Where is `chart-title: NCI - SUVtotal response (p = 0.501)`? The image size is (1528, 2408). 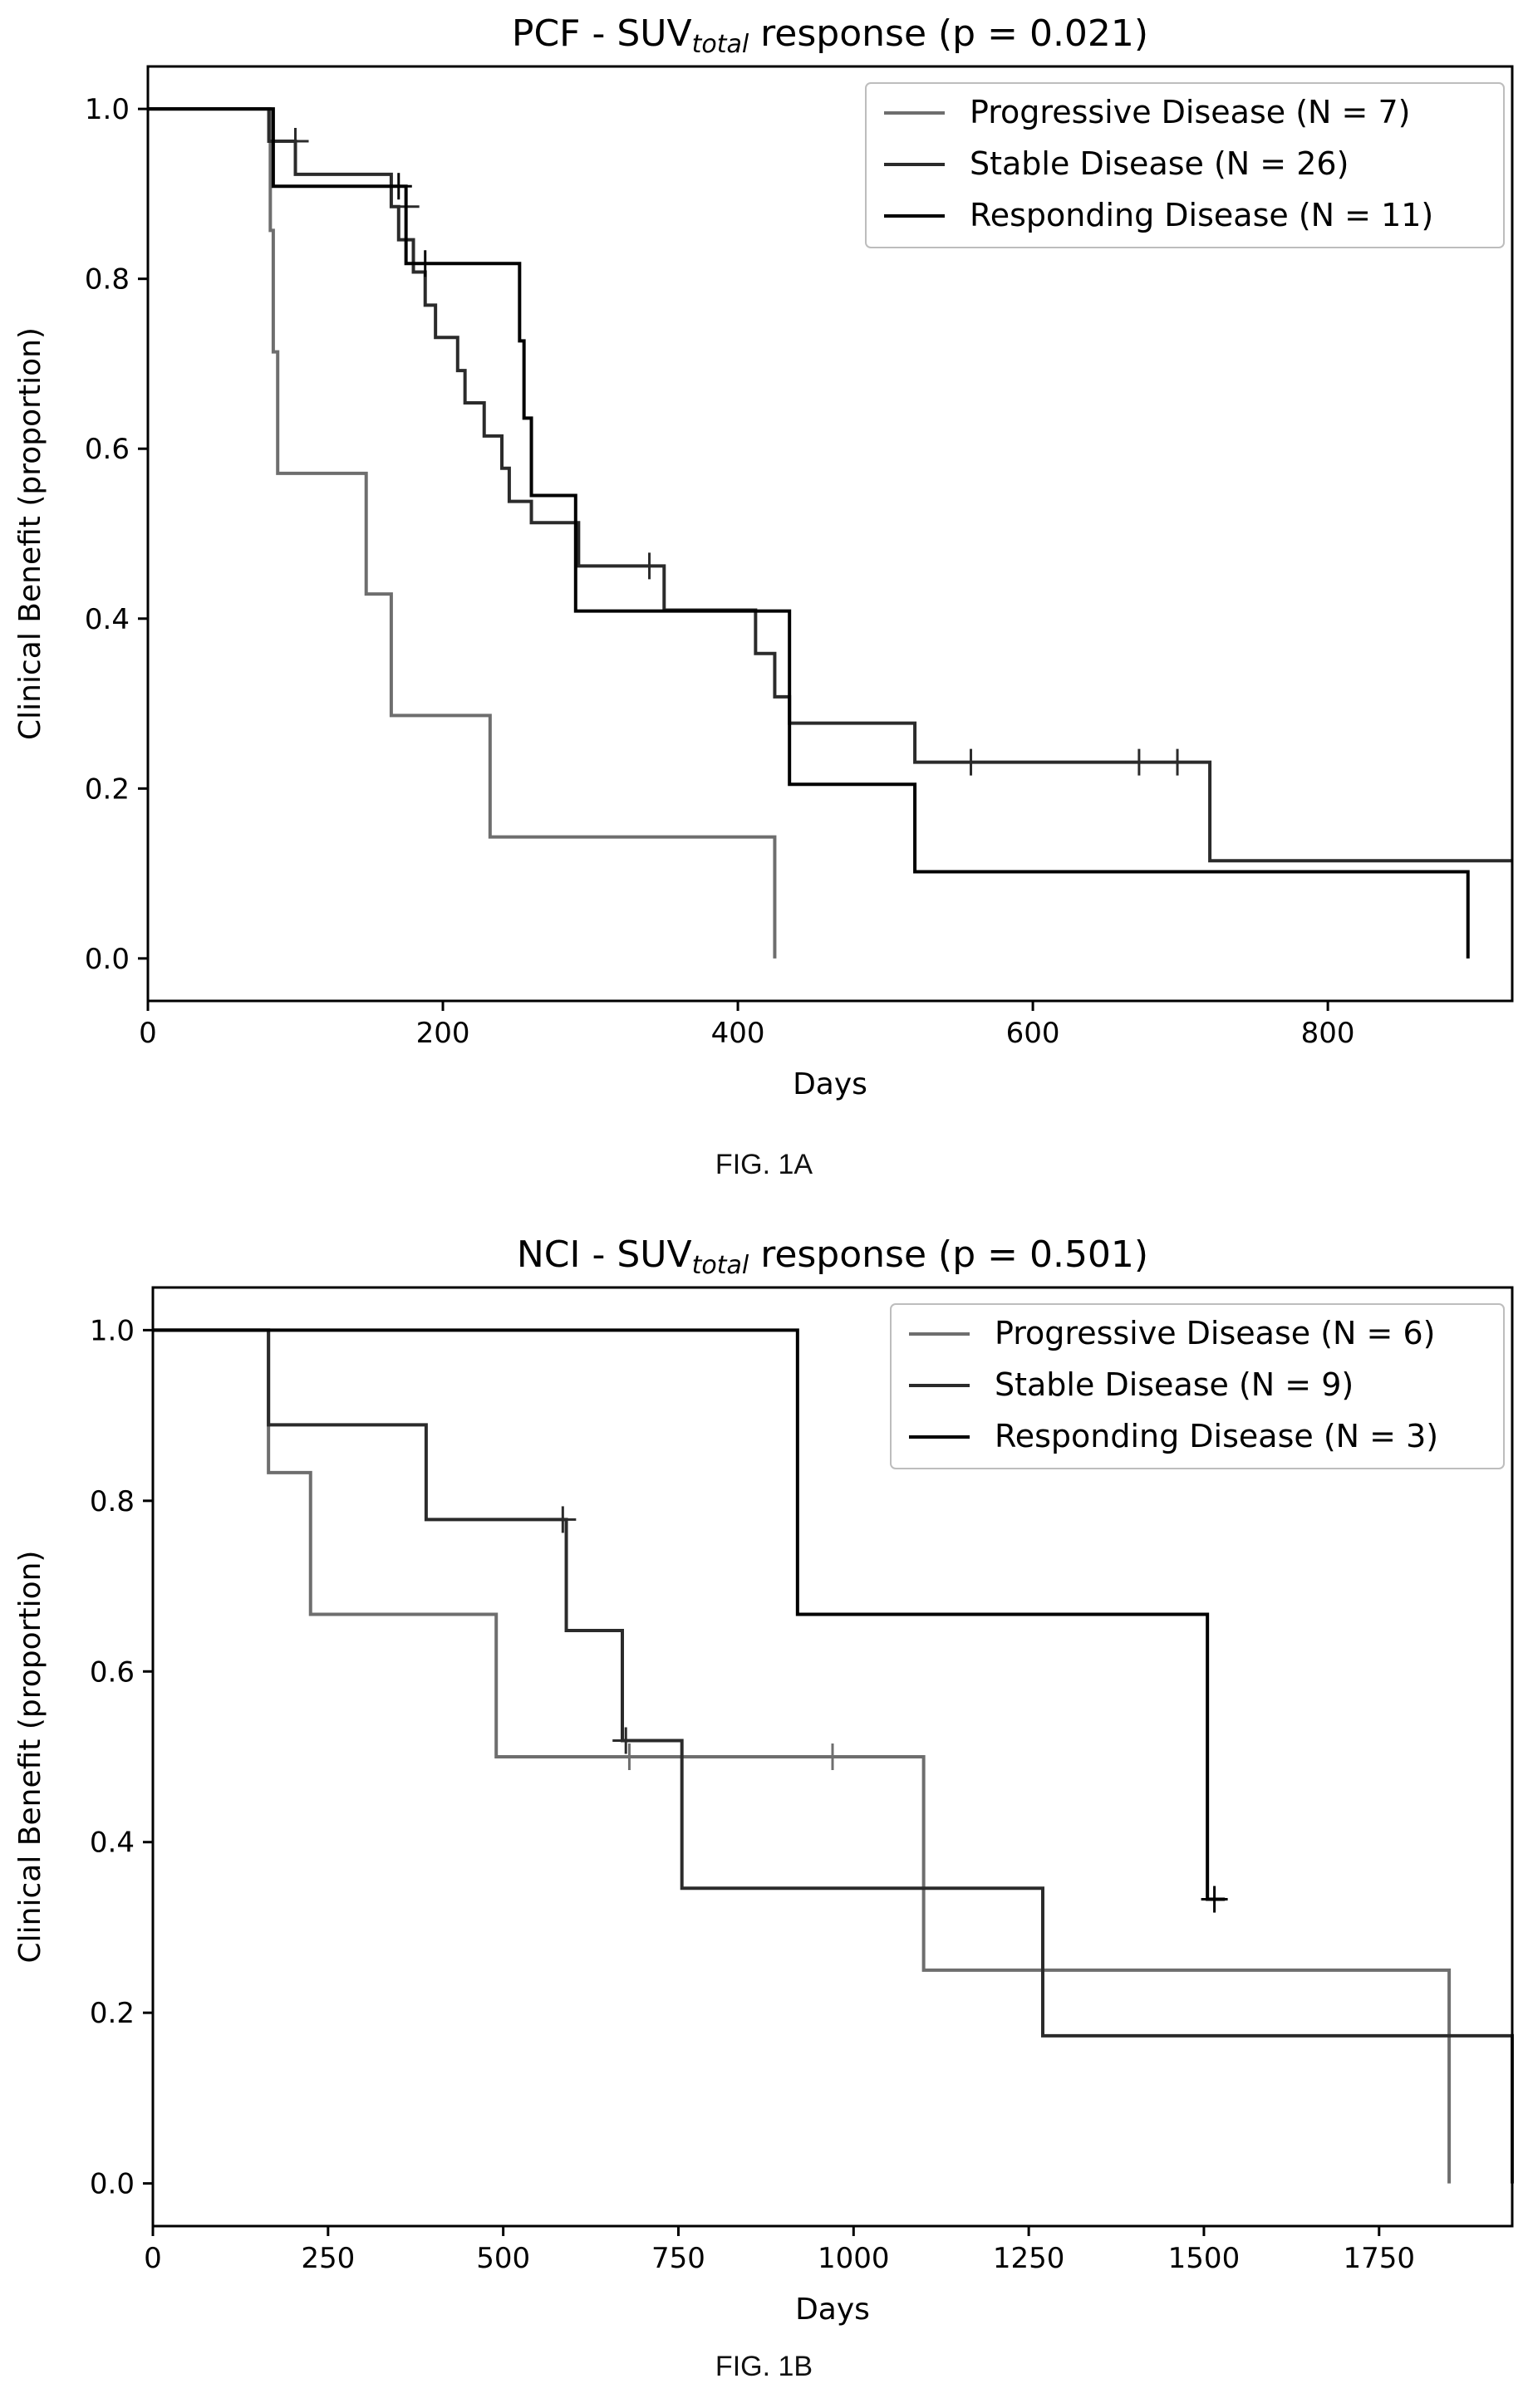
chart-title: NCI - SUVtotal response (p = 0.501) is located at coordinates (832, 1256).